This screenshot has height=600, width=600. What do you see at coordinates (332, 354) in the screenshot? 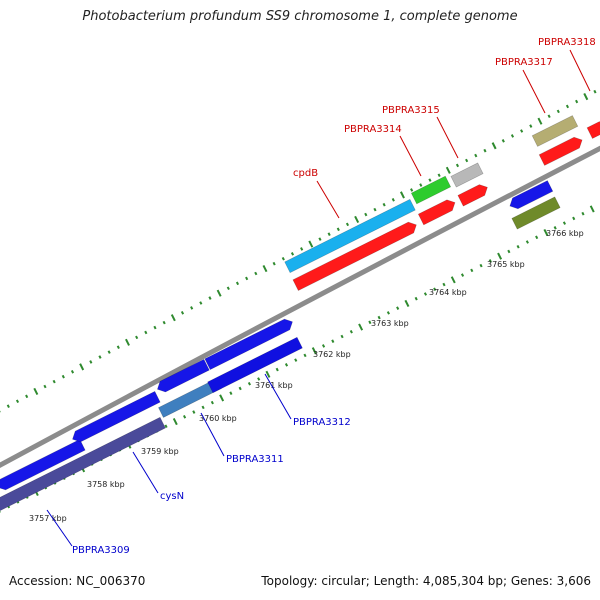
I see `kbp-label: 3762 kbp` at bounding box center [332, 354].